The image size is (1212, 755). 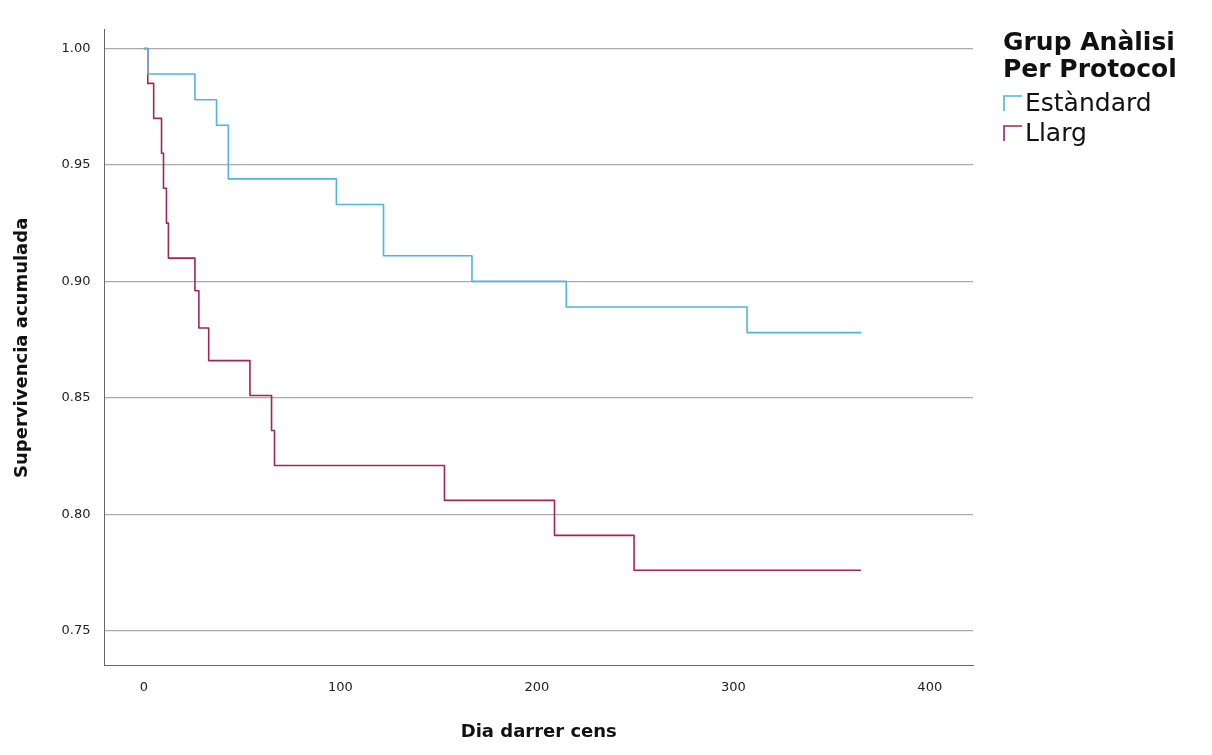 I want to click on y-tick-label: 0.95, so click(x=76, y=164).